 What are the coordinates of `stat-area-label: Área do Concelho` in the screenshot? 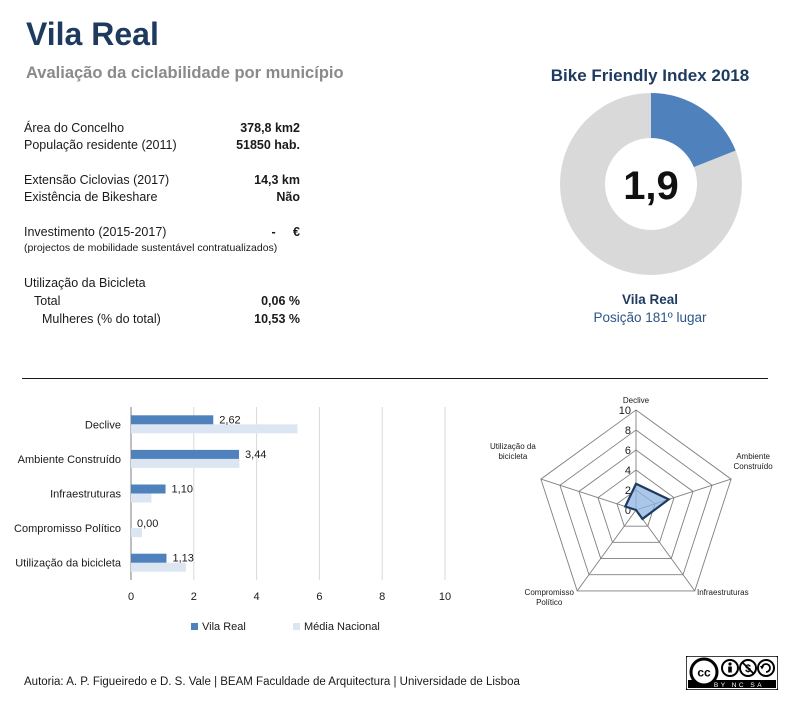 It's located at (74, 128).